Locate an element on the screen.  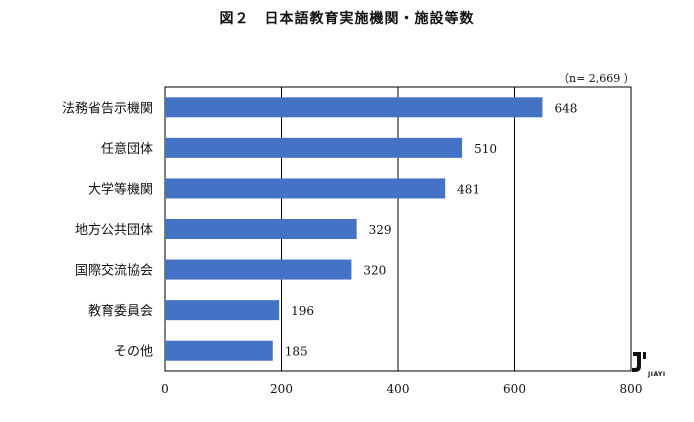
category-label: 任意団体 is located at coordinates (127, 149).